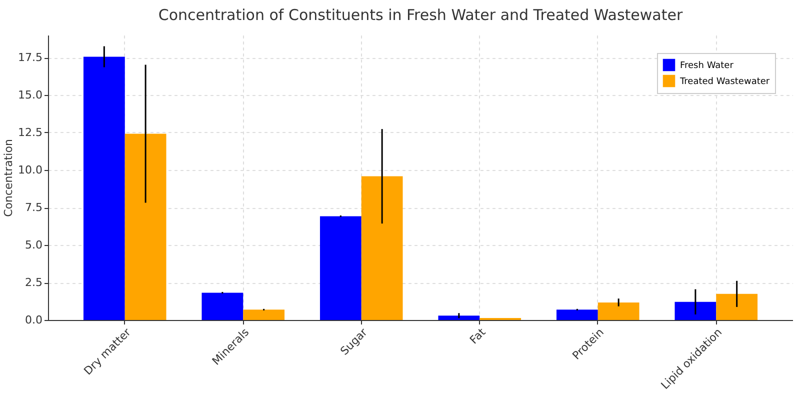 The image size is (811, 407). I want to click on legend-label: Fresh Water, so click(707, 66).